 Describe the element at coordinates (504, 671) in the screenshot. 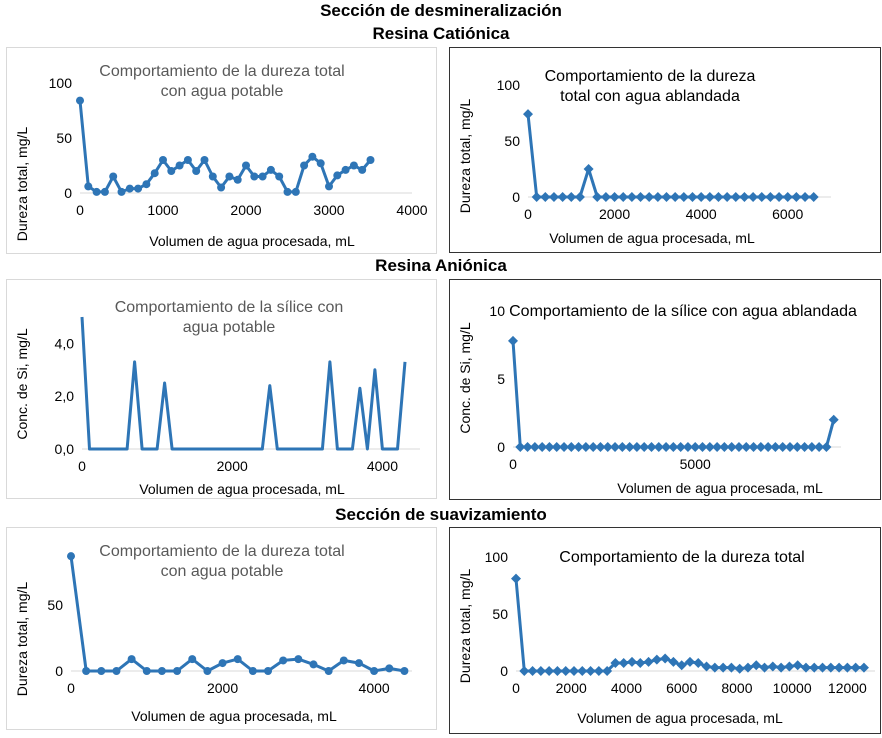

I see `y-tick-label: 0` at that location.